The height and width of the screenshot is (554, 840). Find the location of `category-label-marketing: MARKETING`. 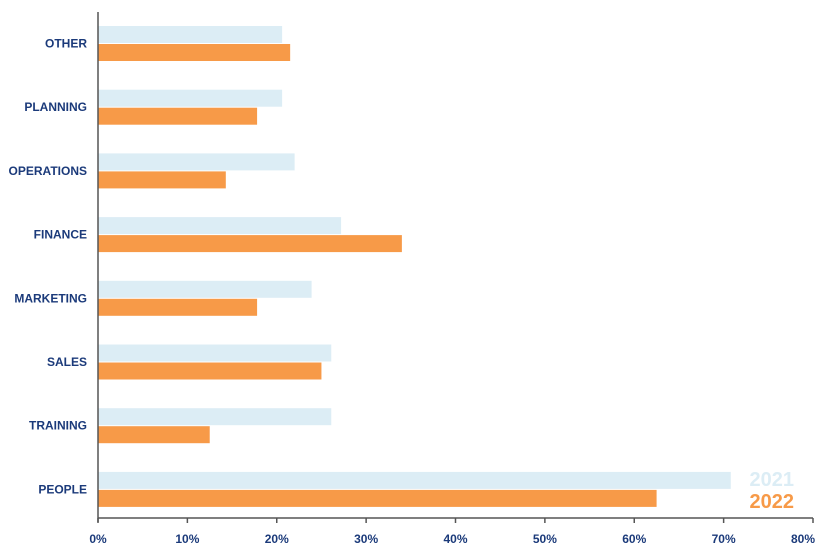

category-label-marketing: MARKETING is located at coordinates (50, 298).